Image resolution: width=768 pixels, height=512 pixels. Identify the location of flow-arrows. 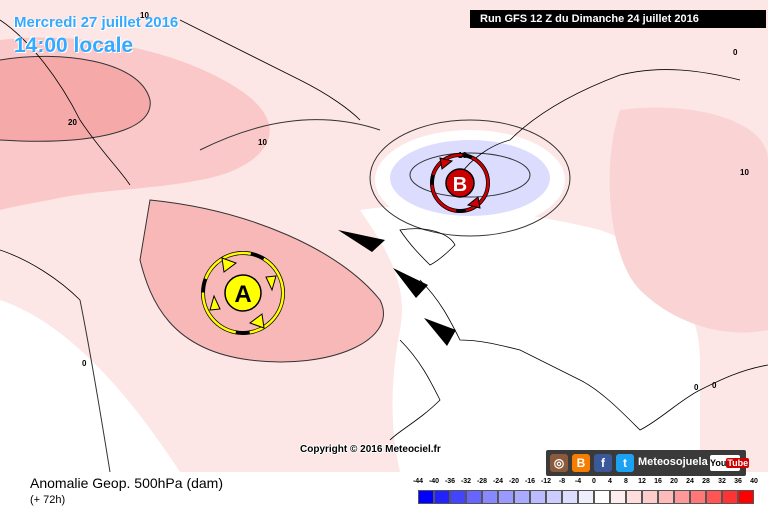
(397, 288).